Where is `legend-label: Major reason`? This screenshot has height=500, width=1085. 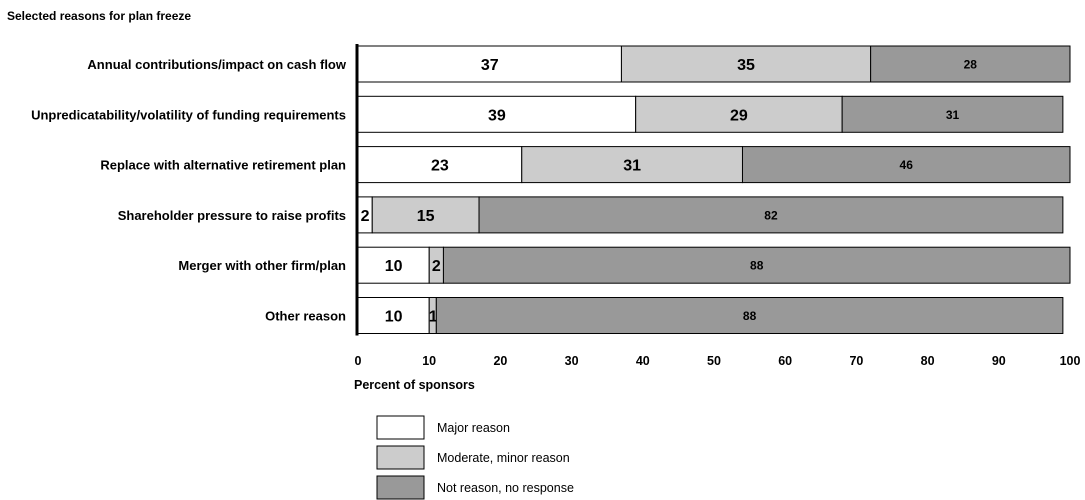 legend-label: Major reason is located at coordinates (473, 428).